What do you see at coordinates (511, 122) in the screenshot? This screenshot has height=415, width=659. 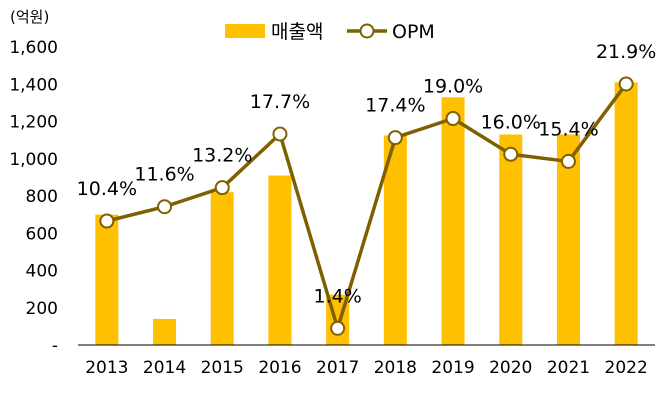 I see `opm-data-label: 16.0%` at bounding box center [511, 122].